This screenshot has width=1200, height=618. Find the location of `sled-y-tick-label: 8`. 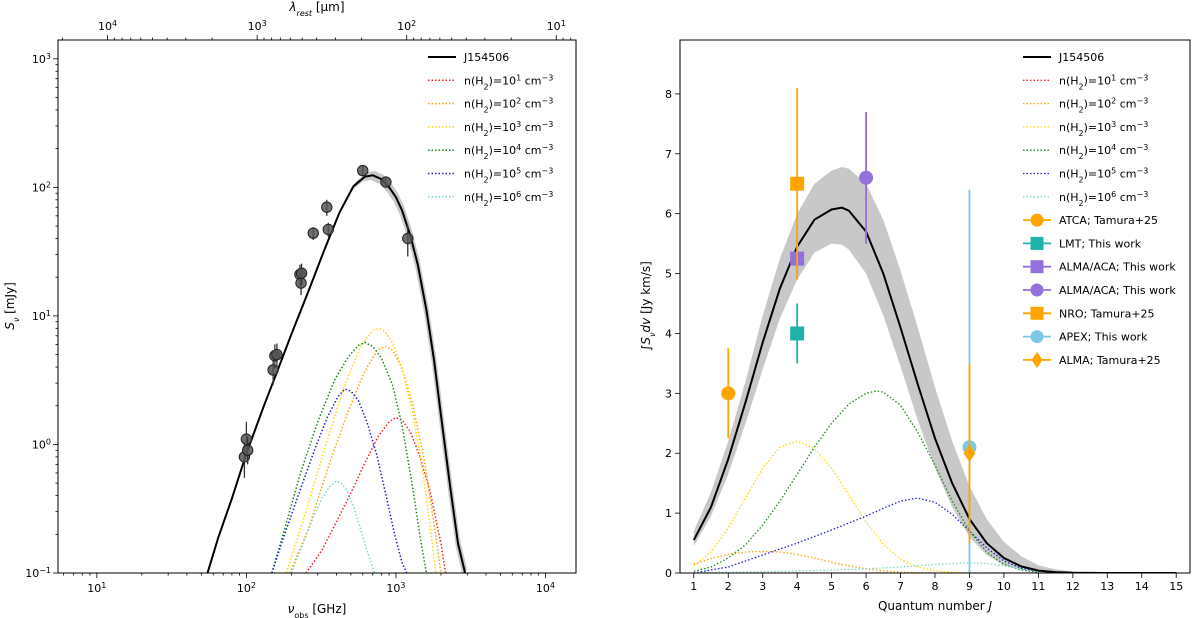

sled-y-tick-label: 8 is located at coordinates (668, 94).